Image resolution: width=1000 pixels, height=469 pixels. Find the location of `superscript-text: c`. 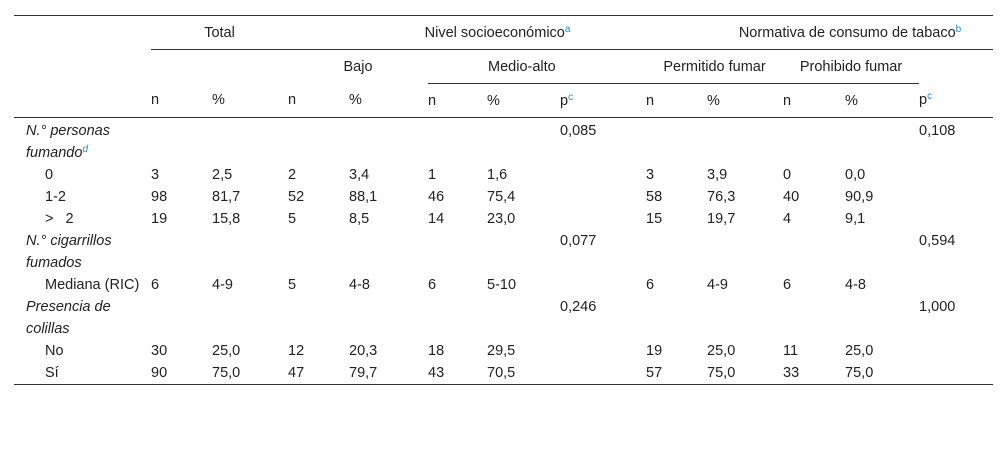

superscript-text: c is located at coordinates (571, 97).